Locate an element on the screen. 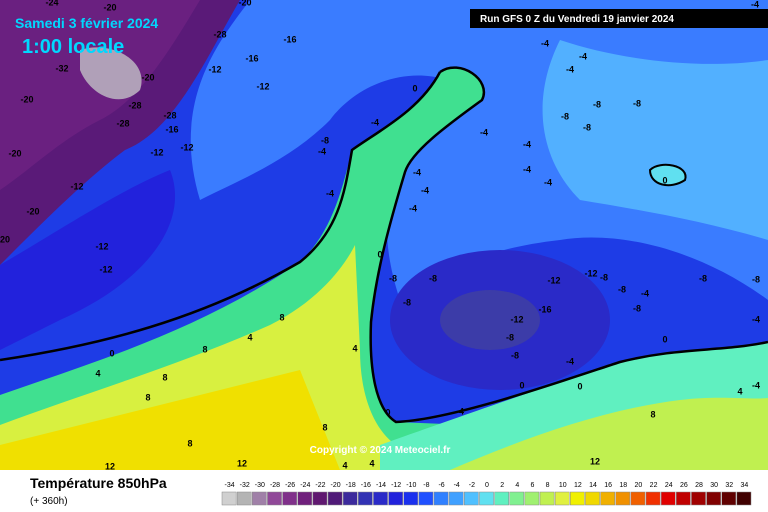  scale-tick: -26 is located at coordinates (290, 485).